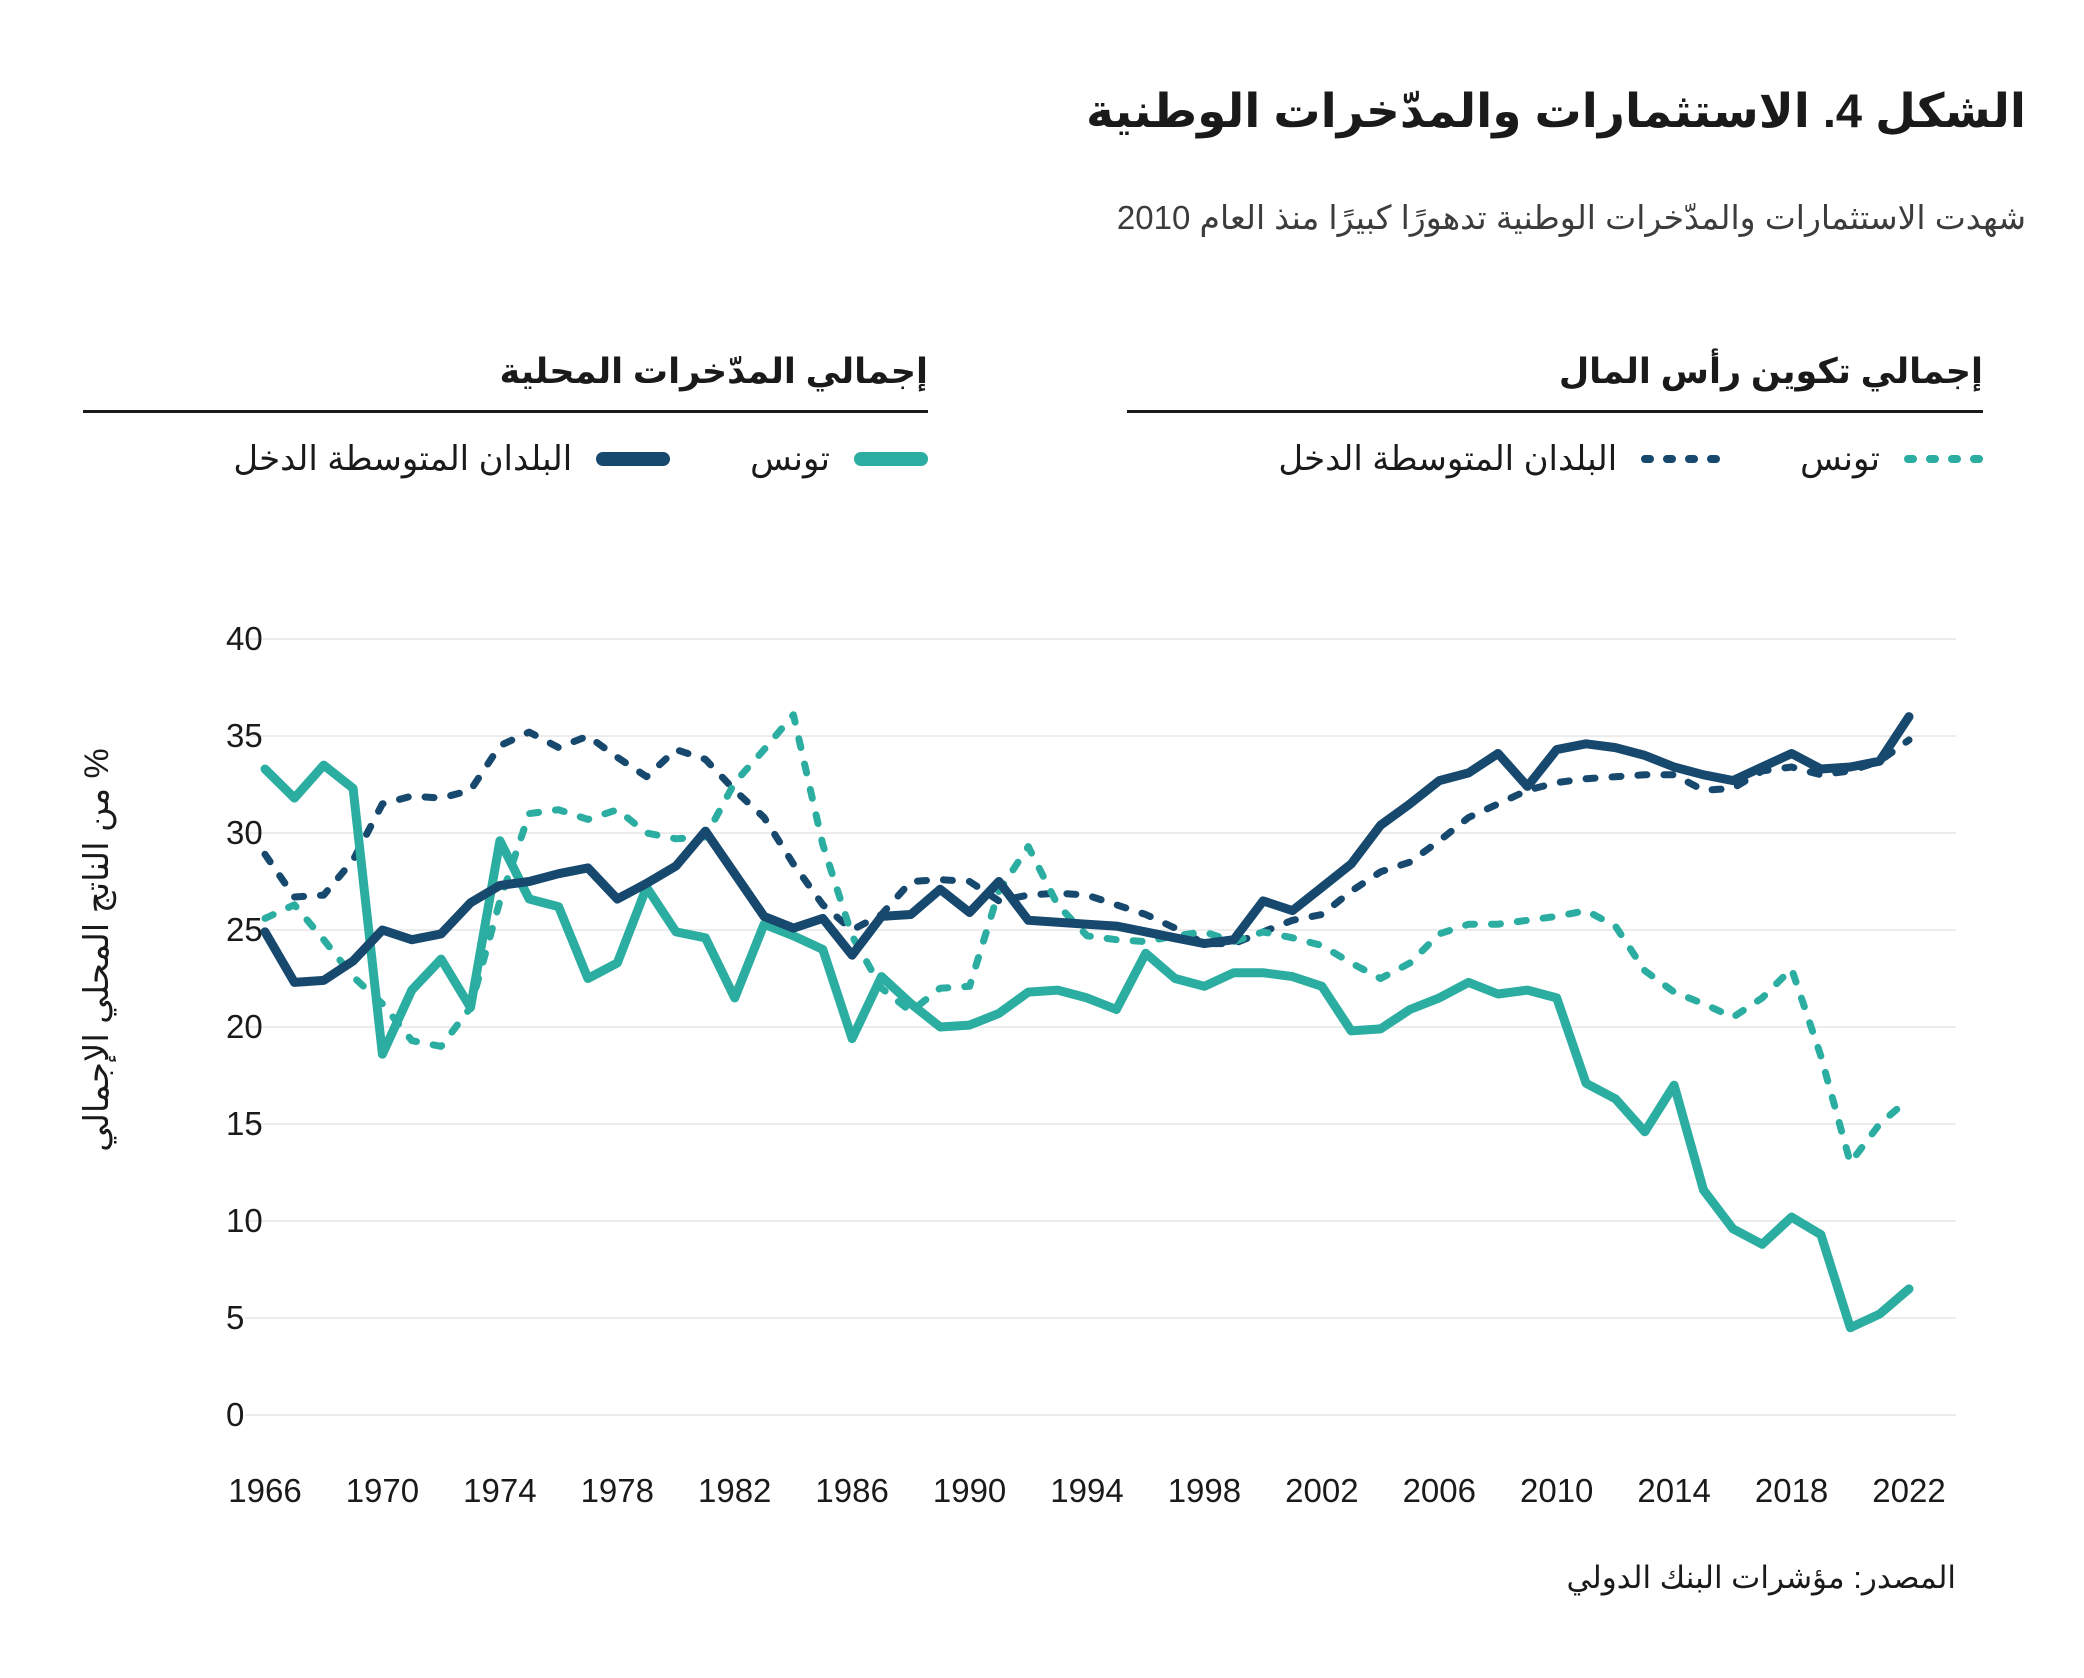 The width and height of the screenshot is (2084, 1678). I want to click on legend-items-savings: تونس البلدان المتوسطة الدخل, so click(505, 459).